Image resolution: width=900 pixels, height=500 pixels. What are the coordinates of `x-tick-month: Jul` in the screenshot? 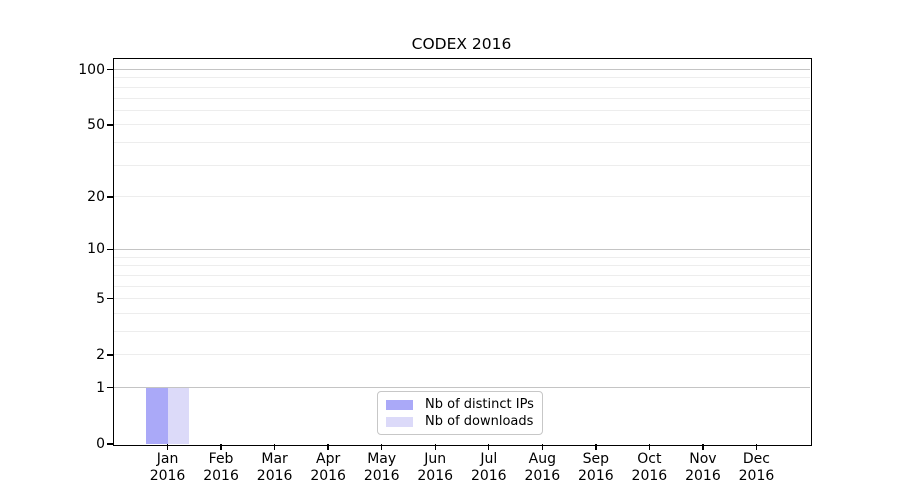 It's located at (489, 459).